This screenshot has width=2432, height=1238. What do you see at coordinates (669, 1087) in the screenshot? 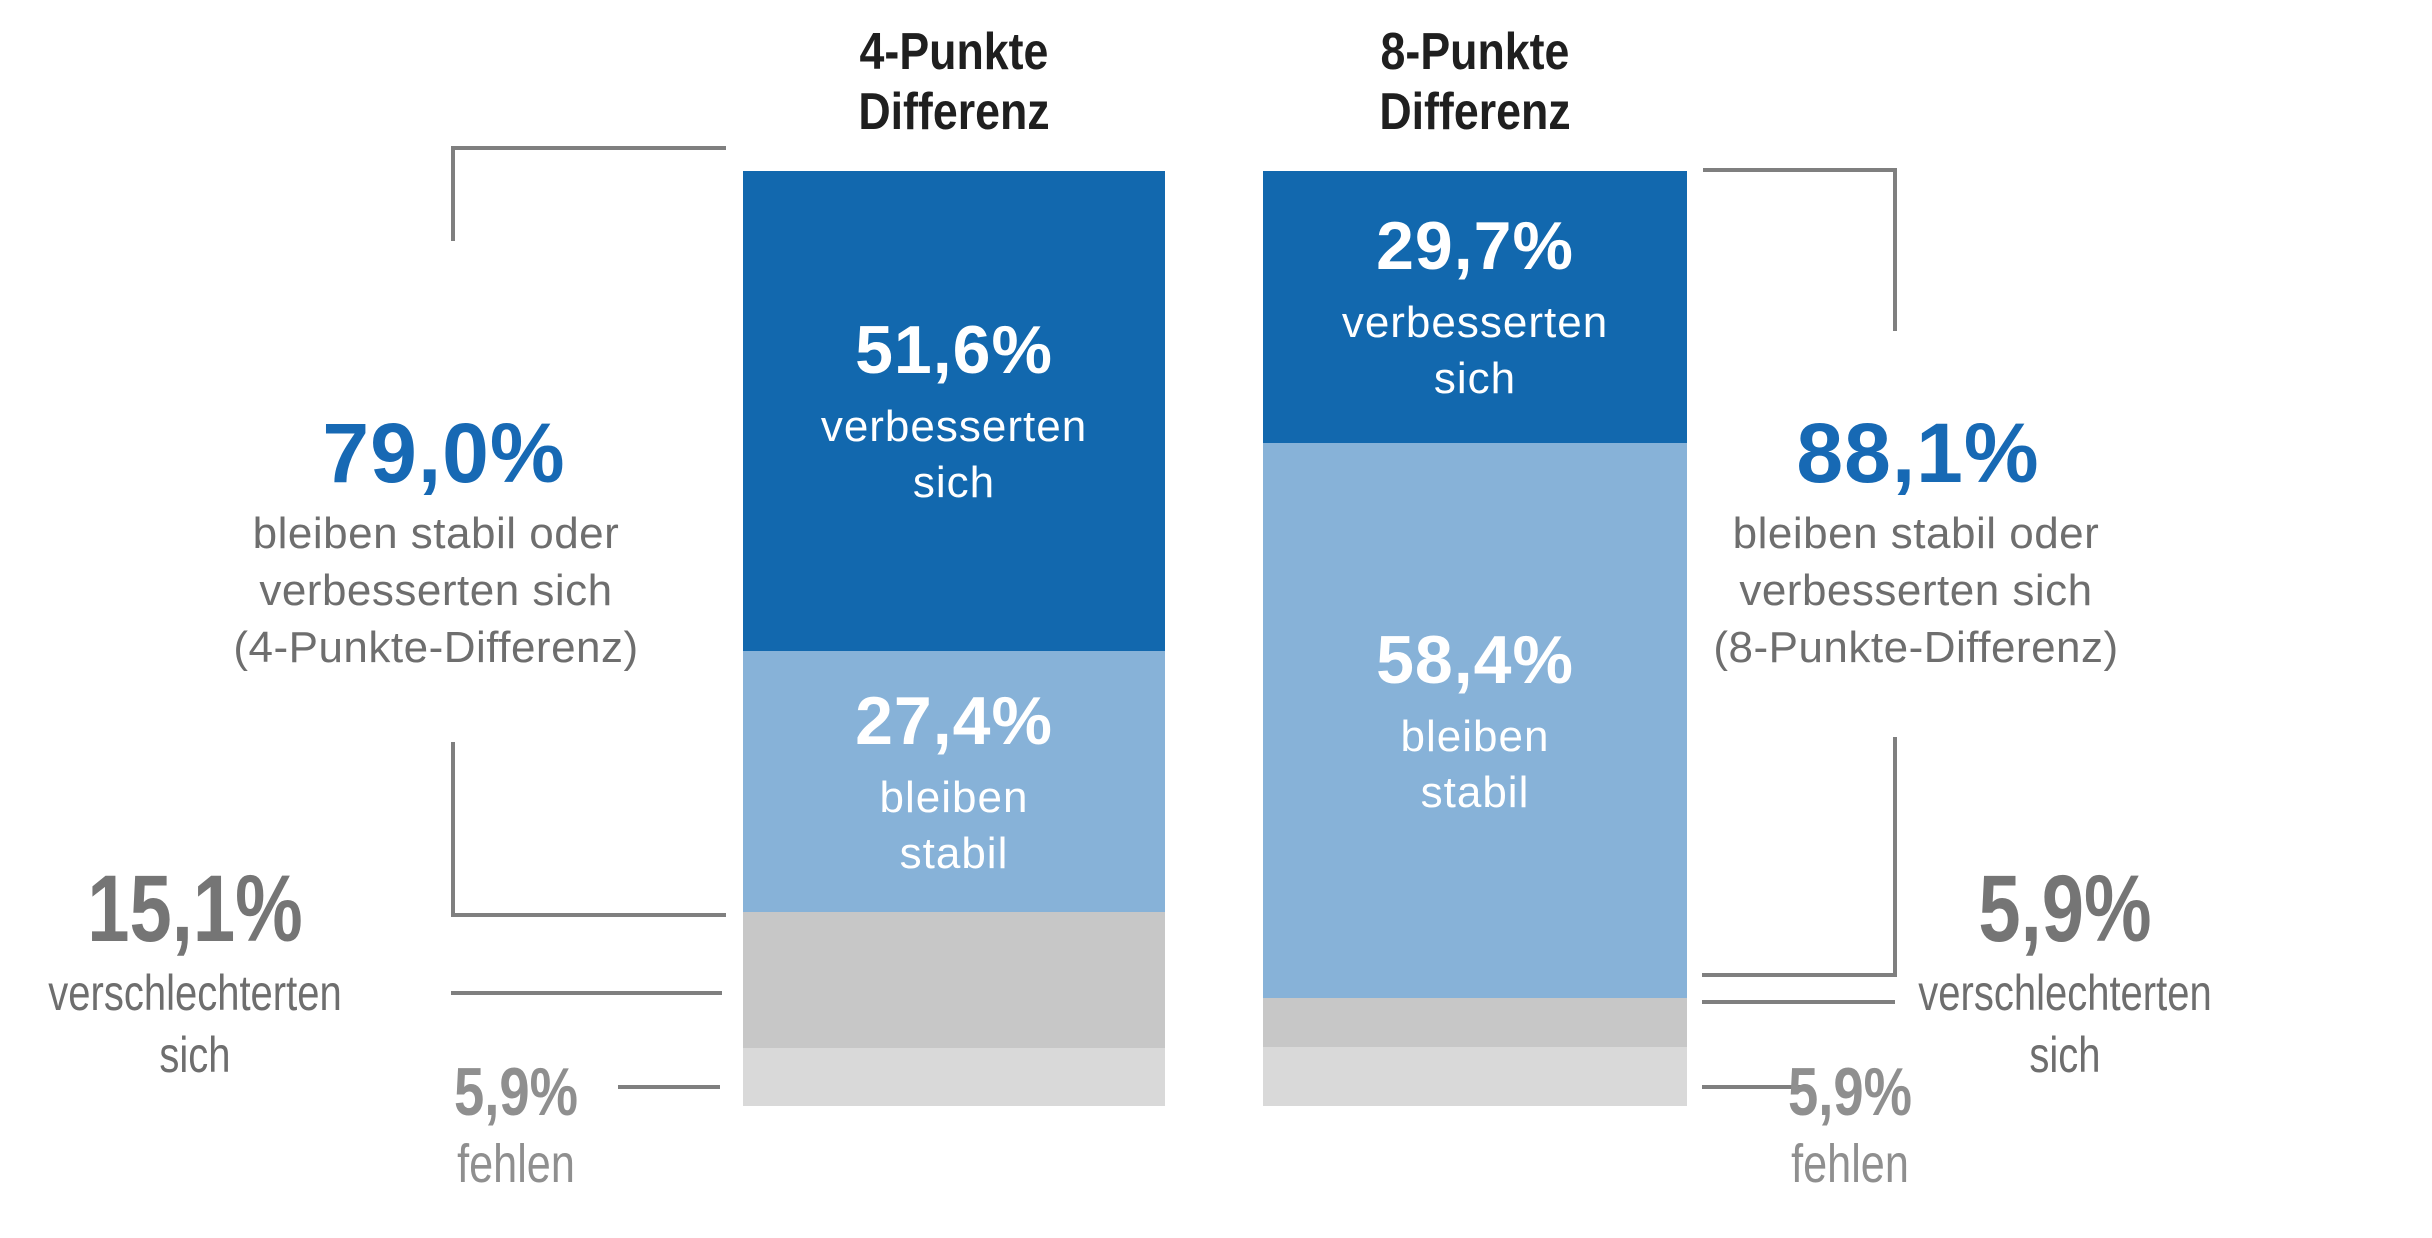
I see `pointer-line-left-missing` at bounding box center [669, 1087].